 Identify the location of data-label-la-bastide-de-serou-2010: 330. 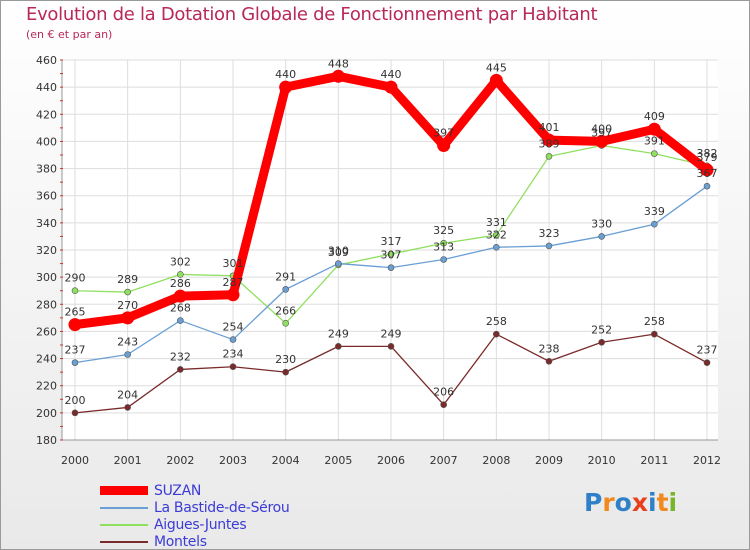
(601, 223).